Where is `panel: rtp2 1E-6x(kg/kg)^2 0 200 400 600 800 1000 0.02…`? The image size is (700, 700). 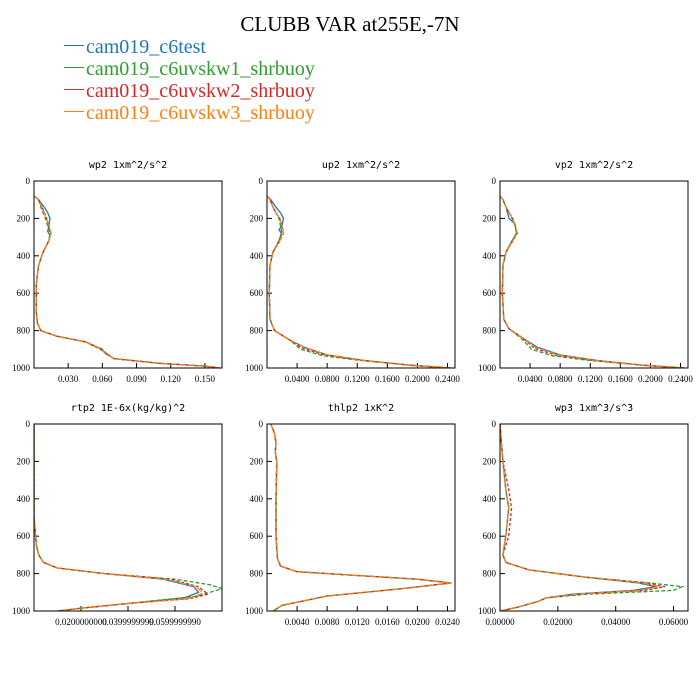 panel: rtp2 1E-6x(kg/kg)^2 0 200 400 600 800 1000 0.02… is located at coordinates (117, 515).